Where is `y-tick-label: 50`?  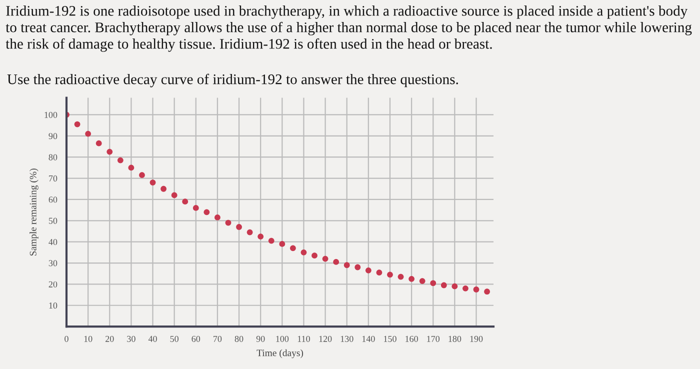 y-tick-label: 50 is located at coordinates (53, 221).